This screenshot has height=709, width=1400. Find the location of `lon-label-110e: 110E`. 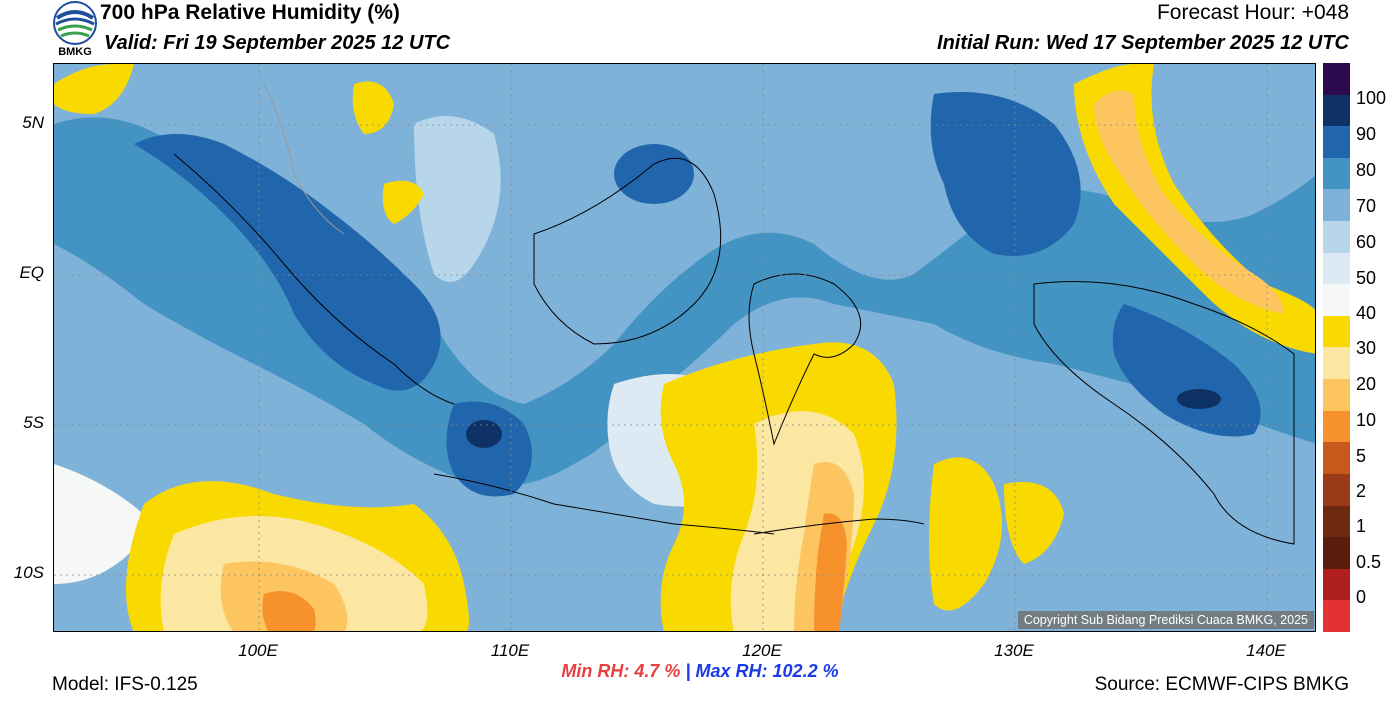

lon-label-110e: 110E is located at coordinates (510, 650).